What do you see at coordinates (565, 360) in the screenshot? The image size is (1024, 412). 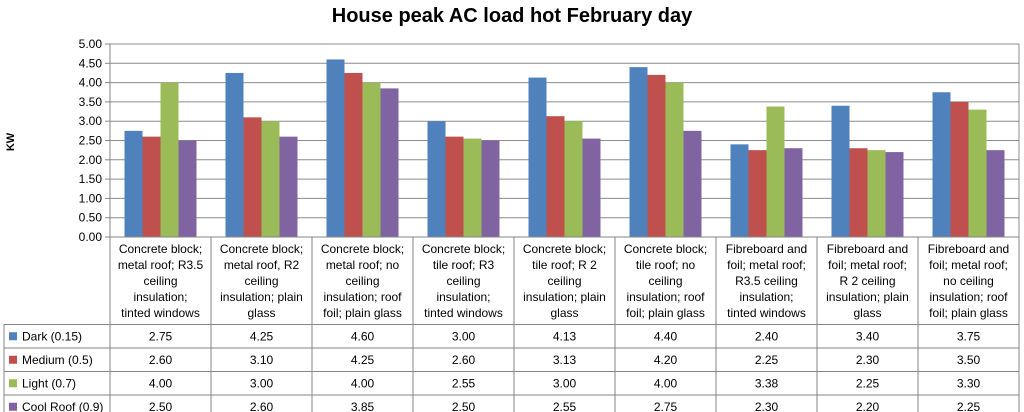 I see `data-label: 3.13` at bounding box center [565, 360].